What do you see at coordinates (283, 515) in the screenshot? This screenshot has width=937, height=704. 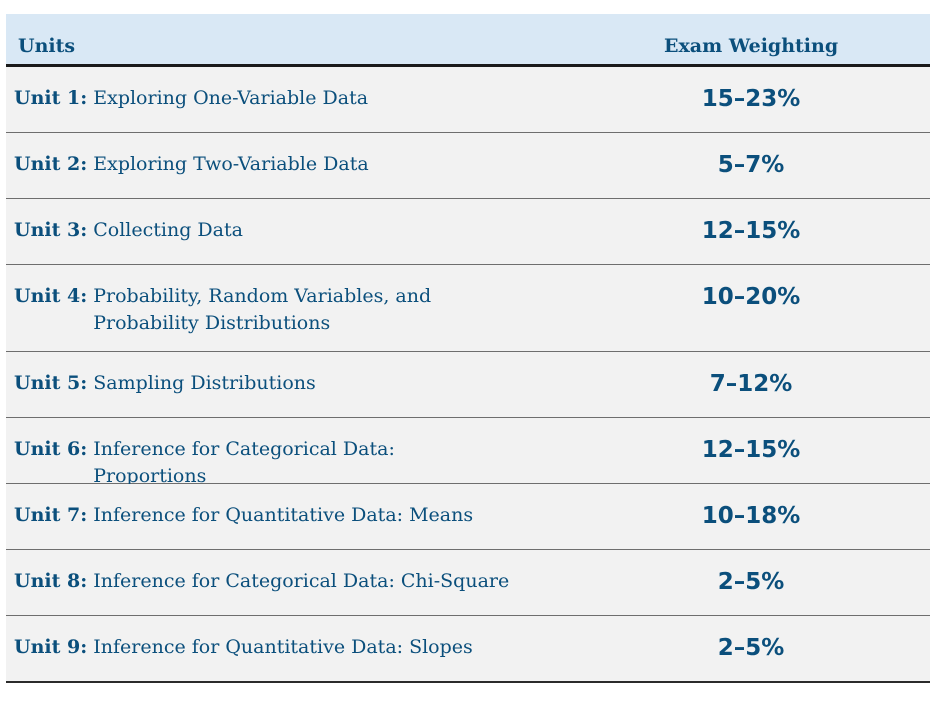 I see `unit-title: Inference for Quantitative Data: Means` at bounding box center [283, 515].